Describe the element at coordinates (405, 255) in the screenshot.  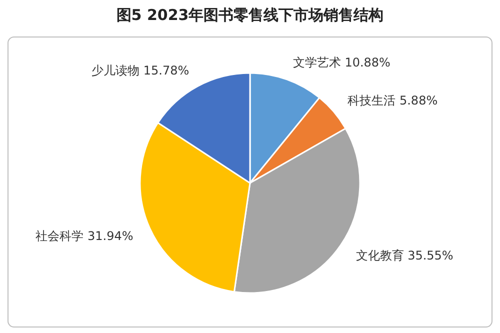
I see `slice-label: 文化教育 35.55%` at that location.